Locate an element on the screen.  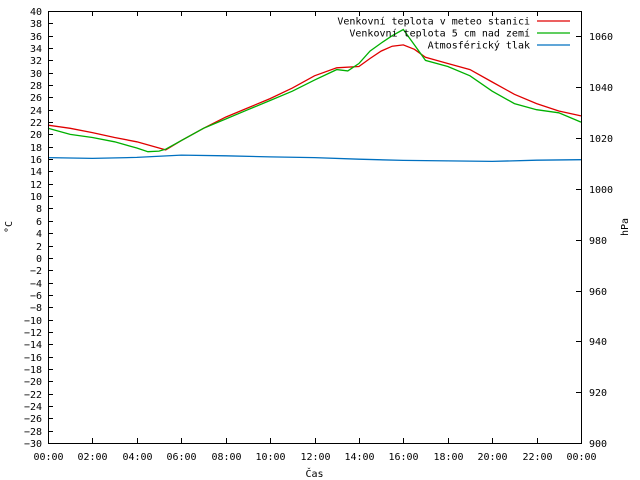
y-tick-label-left: 28 is located at coordinates (36, 86).